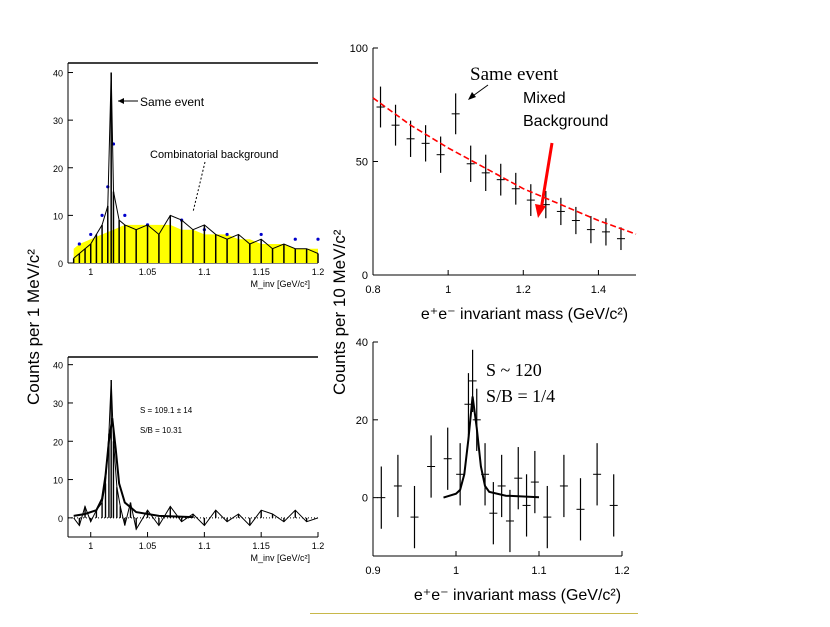  Describe the element at coordinates (546, 176) in the screenshot. I see `mixed-background-arrow` at that location.